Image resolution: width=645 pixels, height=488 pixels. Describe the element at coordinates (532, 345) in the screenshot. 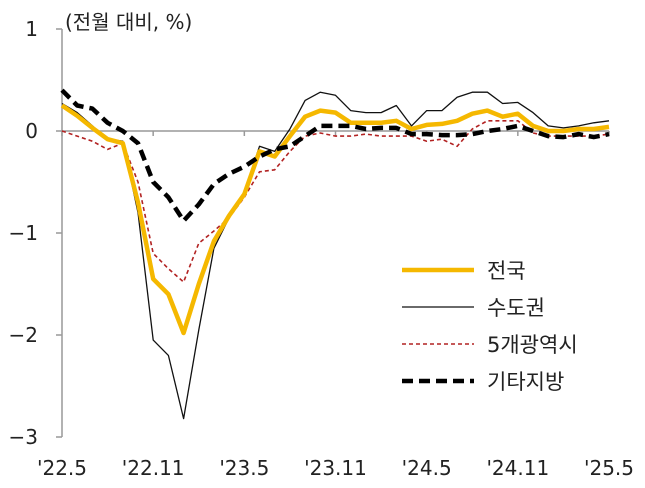

I see `legend-label: 5개광역시` at that location.